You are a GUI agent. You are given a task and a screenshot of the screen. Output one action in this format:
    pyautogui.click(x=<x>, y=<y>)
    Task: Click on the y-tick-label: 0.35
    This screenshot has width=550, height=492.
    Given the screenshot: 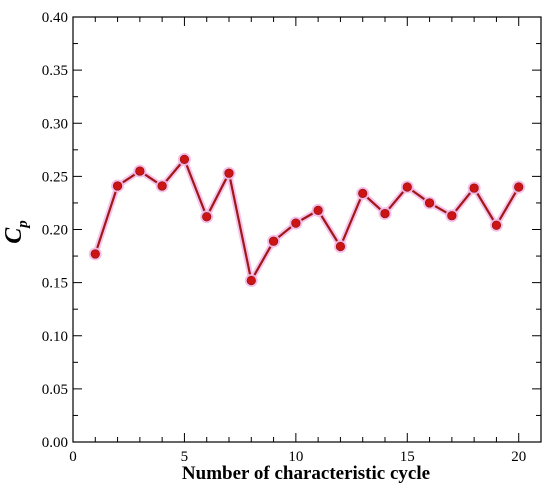 What is the action you would take?
    pyautogui.click(x=55, y=71)
    